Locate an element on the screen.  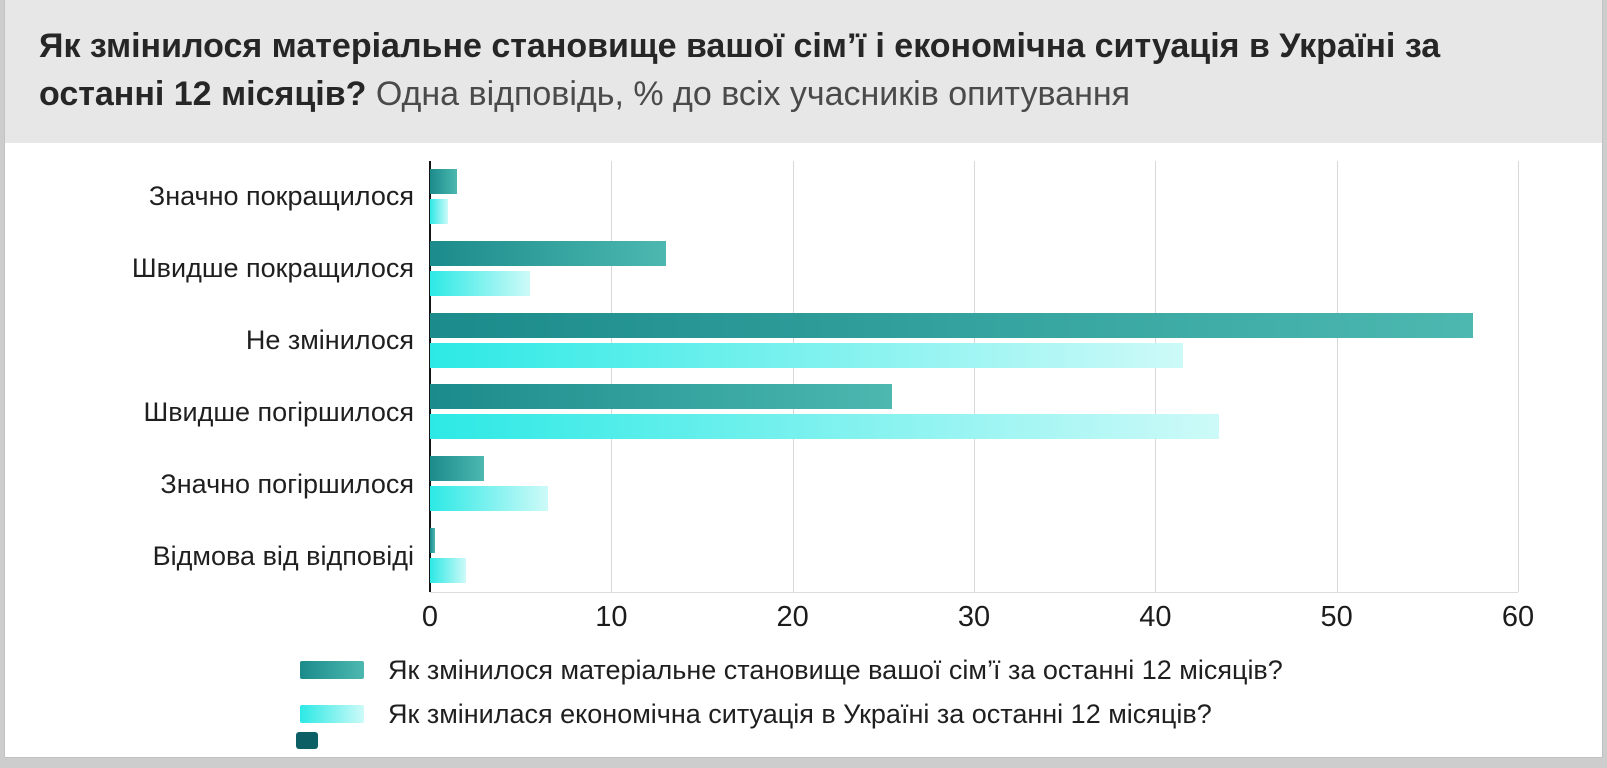
x-tick-label: 10 is located at coordinates (611, 616).